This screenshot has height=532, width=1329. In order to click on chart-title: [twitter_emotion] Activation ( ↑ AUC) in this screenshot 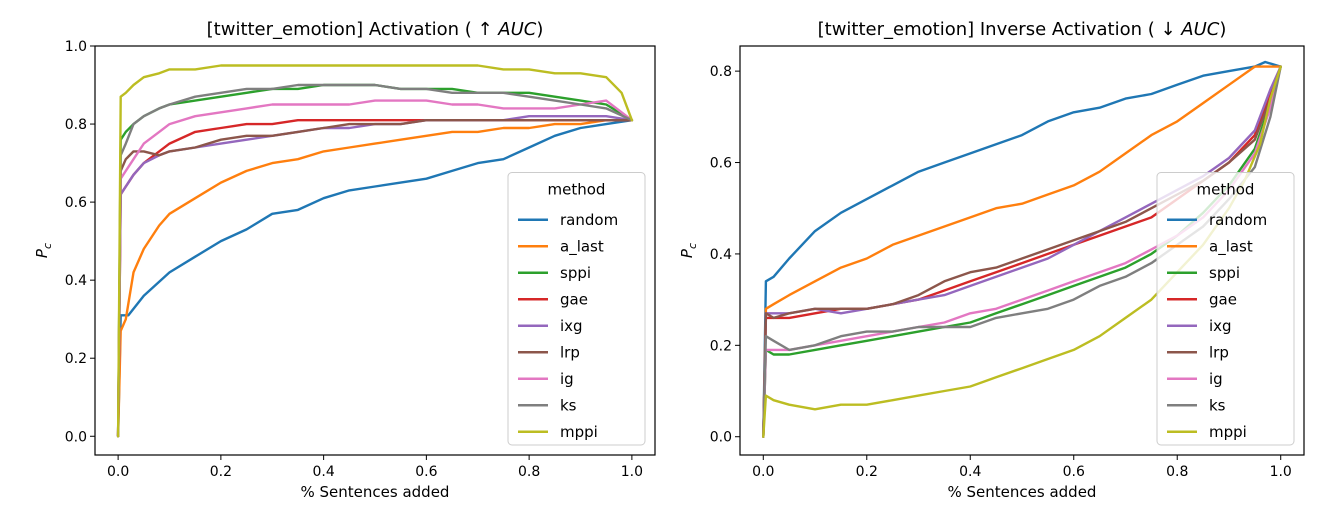, I will do `click(375, 29)`.